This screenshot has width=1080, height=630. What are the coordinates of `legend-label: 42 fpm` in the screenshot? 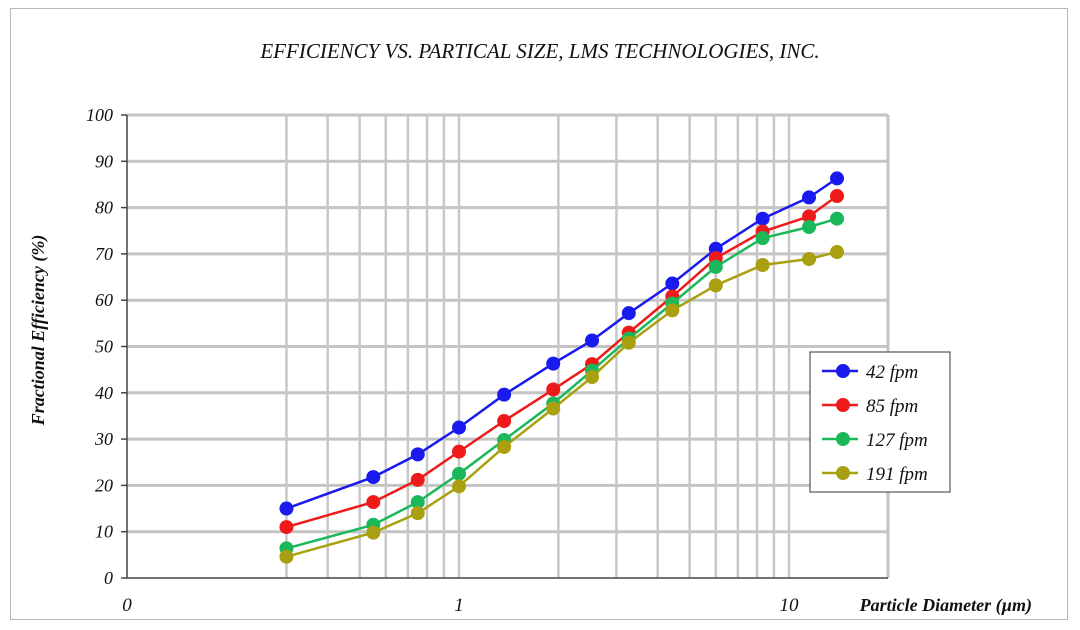 It's located at (892, 372).